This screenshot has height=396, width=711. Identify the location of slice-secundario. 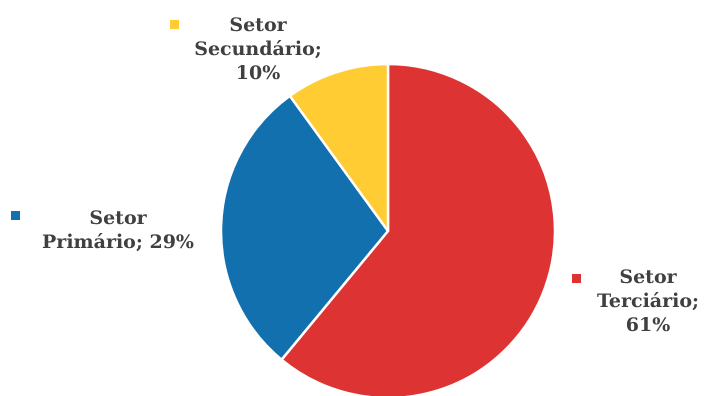
(339, 147).